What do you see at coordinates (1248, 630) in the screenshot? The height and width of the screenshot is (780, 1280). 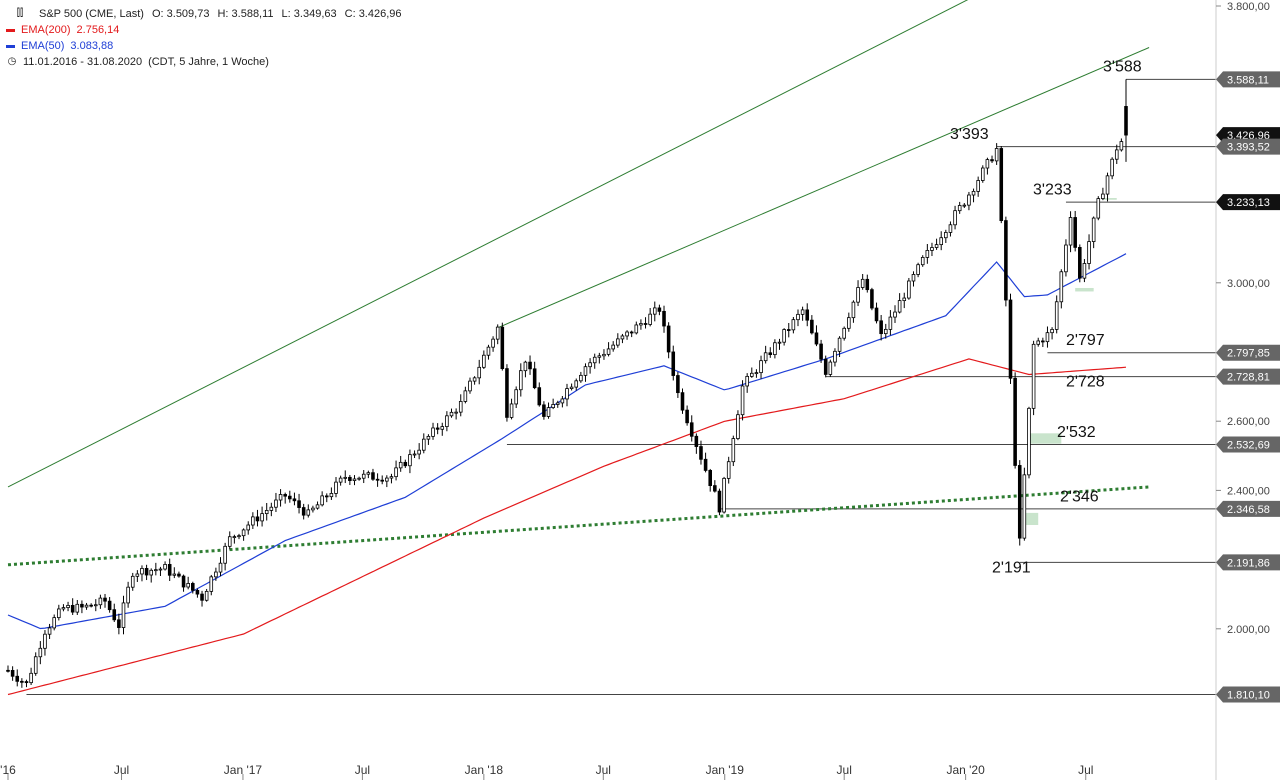 I see `y-tick-label: 2.000,00` at bounding box center [1248, 630].